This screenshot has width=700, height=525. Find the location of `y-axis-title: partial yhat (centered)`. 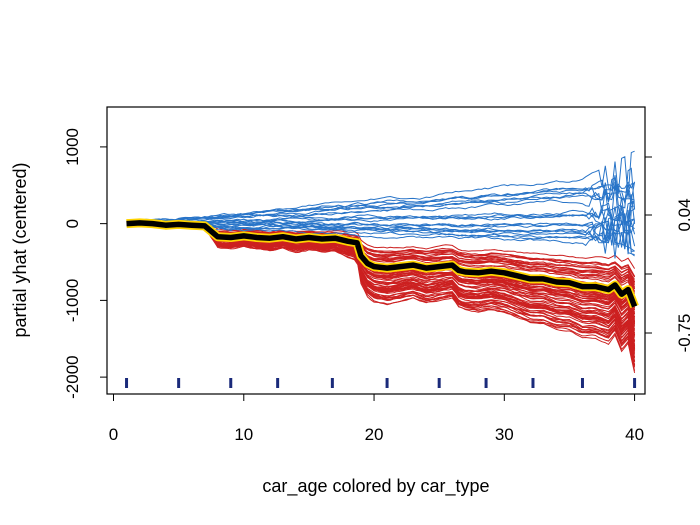

y-axis-title: partial yhat (centered) is located at coordinates (20, 249).